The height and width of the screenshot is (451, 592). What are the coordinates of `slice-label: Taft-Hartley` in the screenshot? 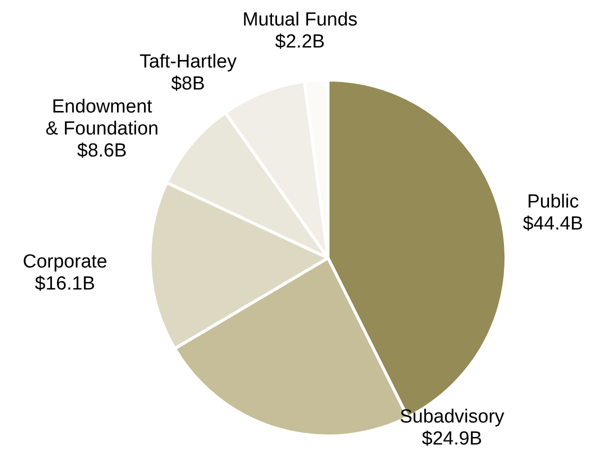 It's located at (188, 62).